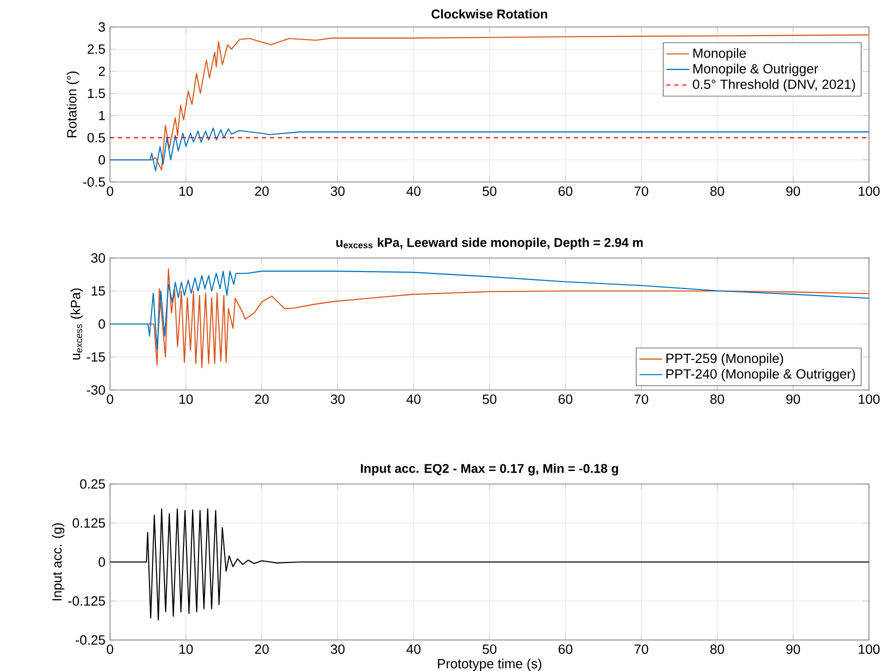 Image resolution: width=886 pixels, height=671 pixels. Describe the element at coordinates (490, 14) in the screenshot. I see `chart-title: Clockwise Rotation` at that location.